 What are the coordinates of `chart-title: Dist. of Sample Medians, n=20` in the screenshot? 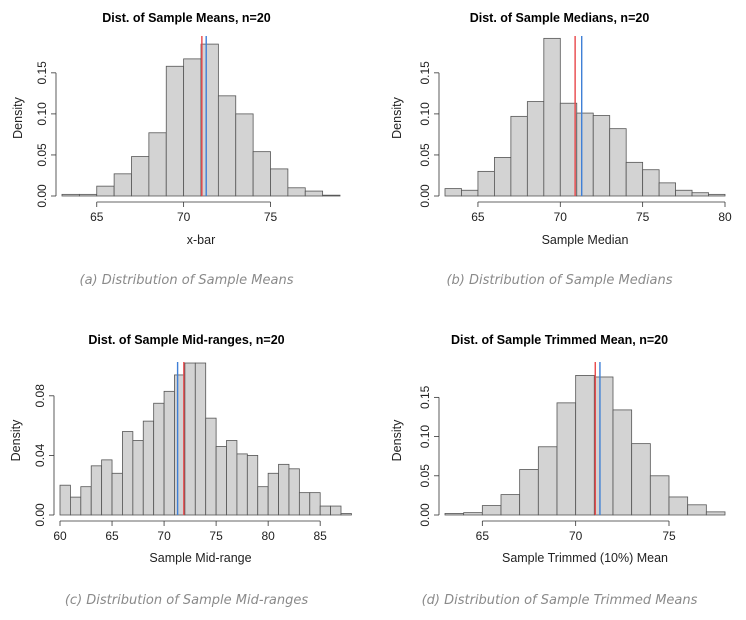 It's located at (560, 18).